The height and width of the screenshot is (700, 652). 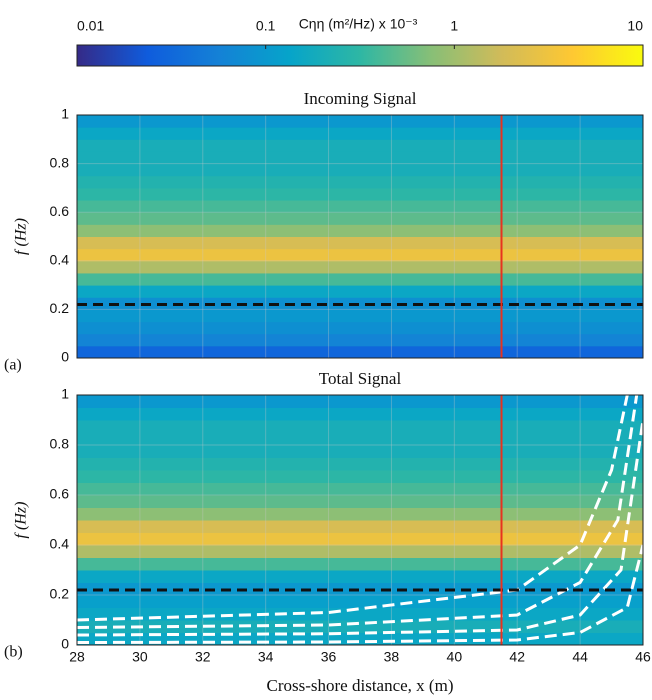 I want to click on panel-title: Total Signal, so click(x=360, y=378).